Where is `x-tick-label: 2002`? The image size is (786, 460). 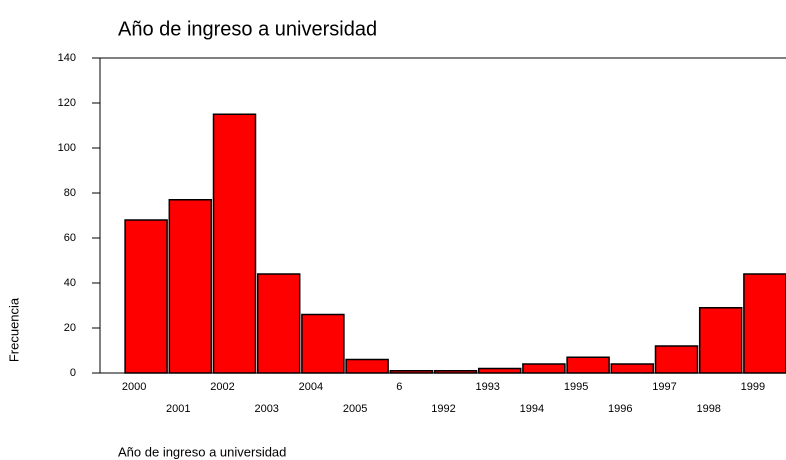
x-tick-label: 2002 is located at coordinates (222, 387).